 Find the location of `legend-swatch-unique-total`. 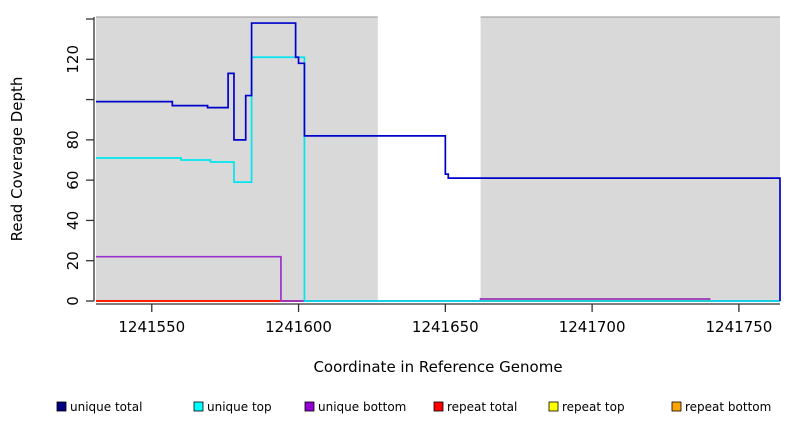

legend-swatch-unique-total is located at coordinates (61, 406).